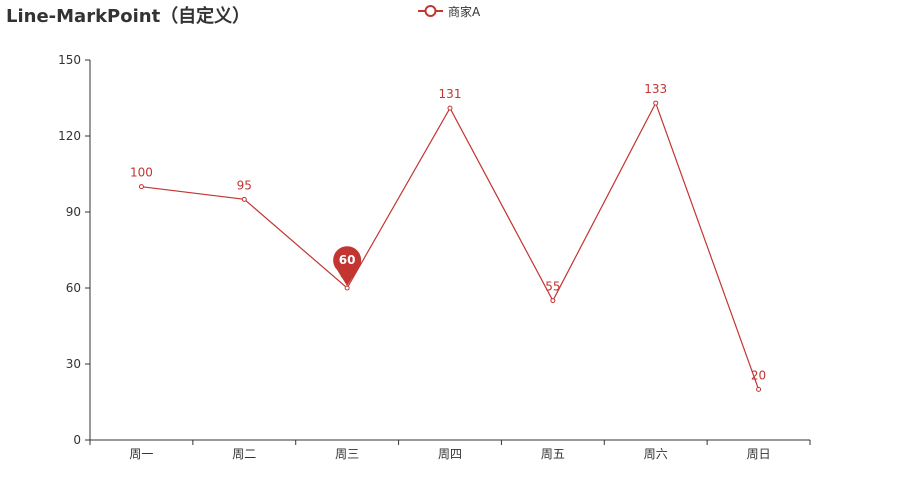  Describe the element at coordinates (656, 454) in the screenshot. I see `x-tick-label: 周六` at that location.